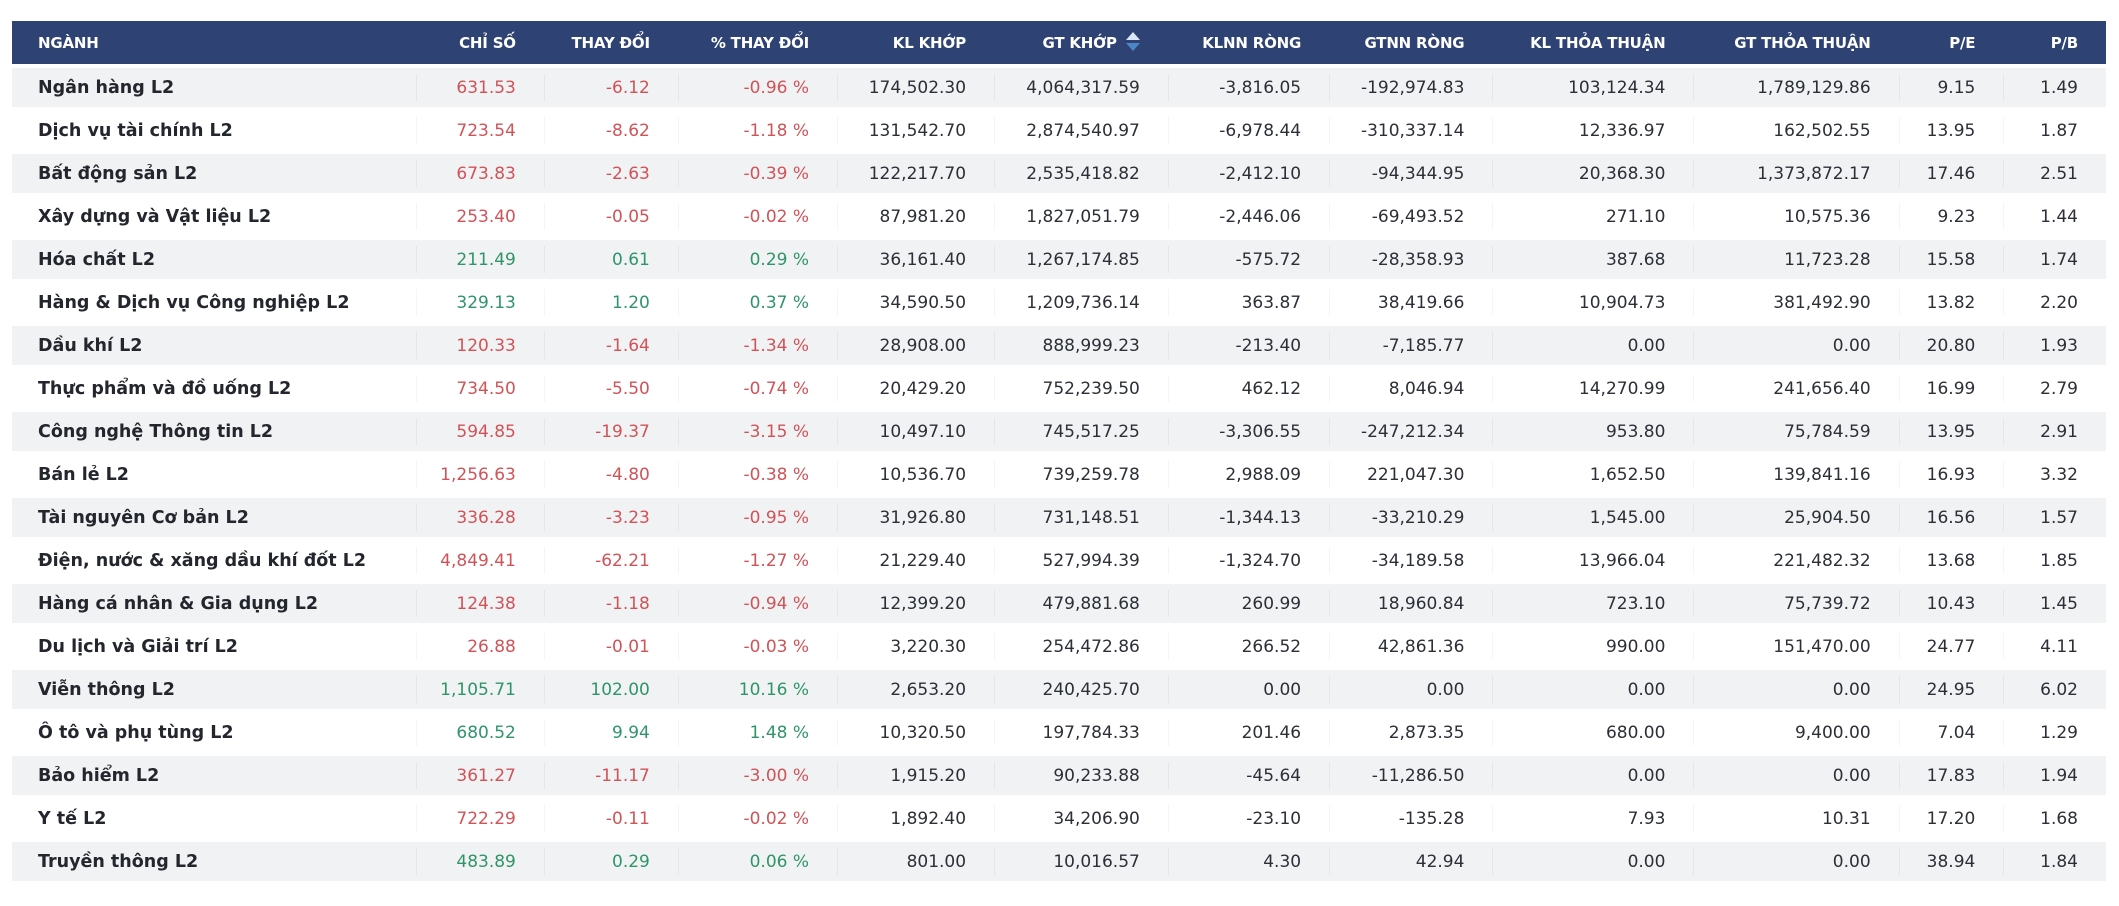 The width and height of the screenshot is (2119, 906). I want to click on cell-kl-thoa-thuan: 20,368.30, so click(1593, 174).